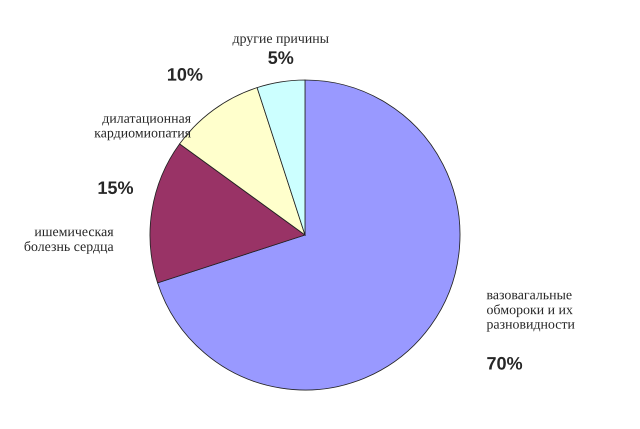 The width and height of the screenshot is (640, 429). I want to click on slice-label: ишемическая болезнь сердца, so click(69, 242).